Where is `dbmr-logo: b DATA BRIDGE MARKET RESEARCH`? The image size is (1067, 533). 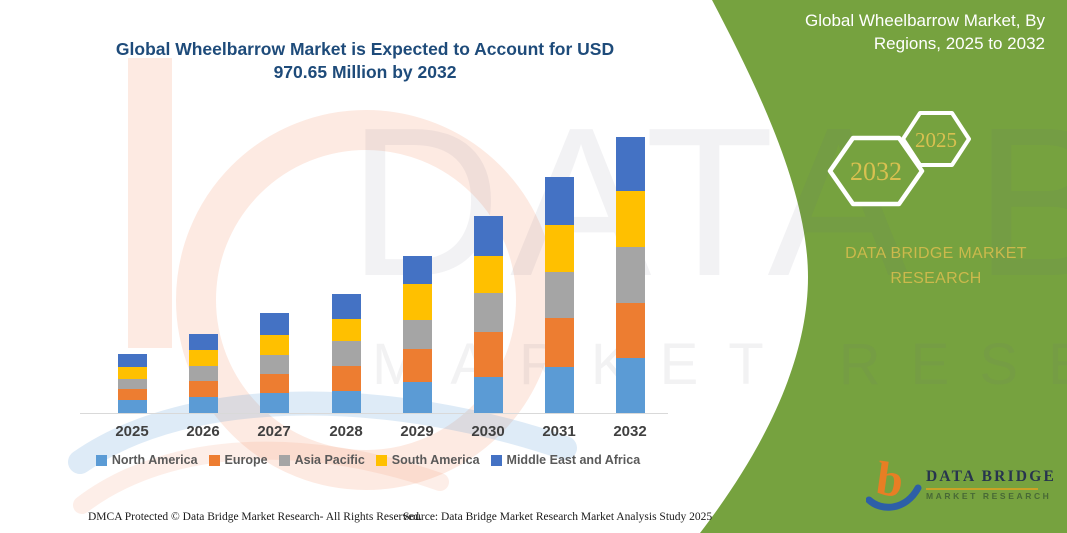
dbmr-logo: b DATA BRIDGE MARKET RESEARCH is located at coordinates (966, 484).